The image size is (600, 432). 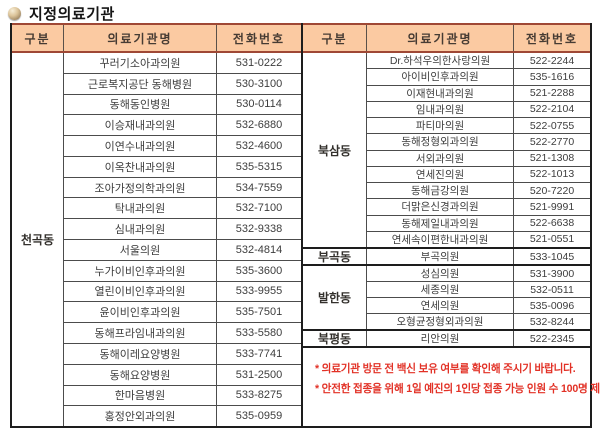 I want to click on table-row: 동해제일내과의원 522-6638, so click(x=478, y=223).